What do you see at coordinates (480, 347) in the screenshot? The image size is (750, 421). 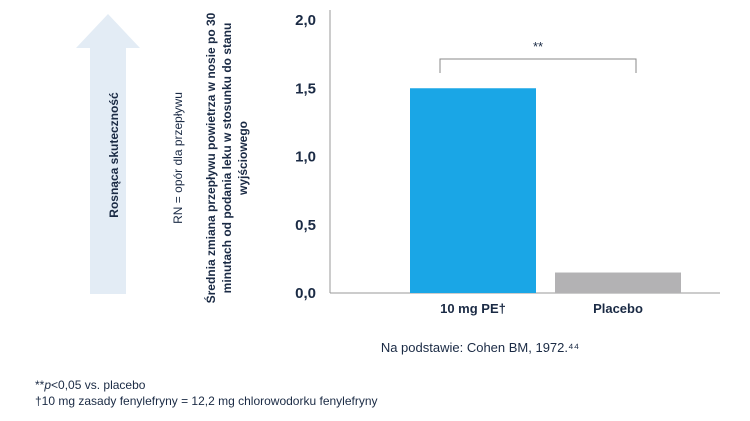 I see `source-citation: Na podstawie: Cohen BM, 1972.⁴⁴` at bounding box center [480, 347].